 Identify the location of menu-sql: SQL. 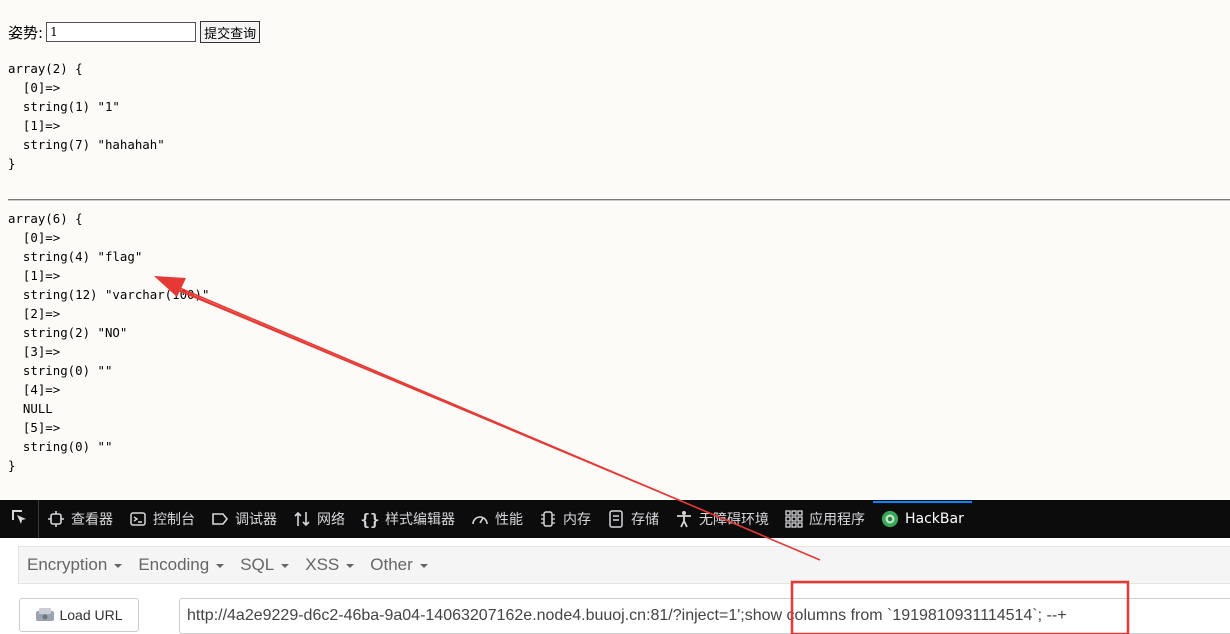
(264, 565).